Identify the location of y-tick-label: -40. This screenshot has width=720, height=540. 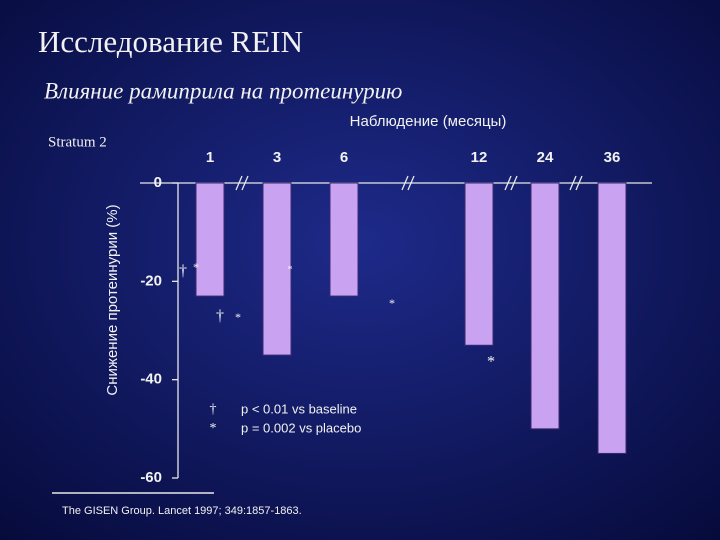
(151, 379).